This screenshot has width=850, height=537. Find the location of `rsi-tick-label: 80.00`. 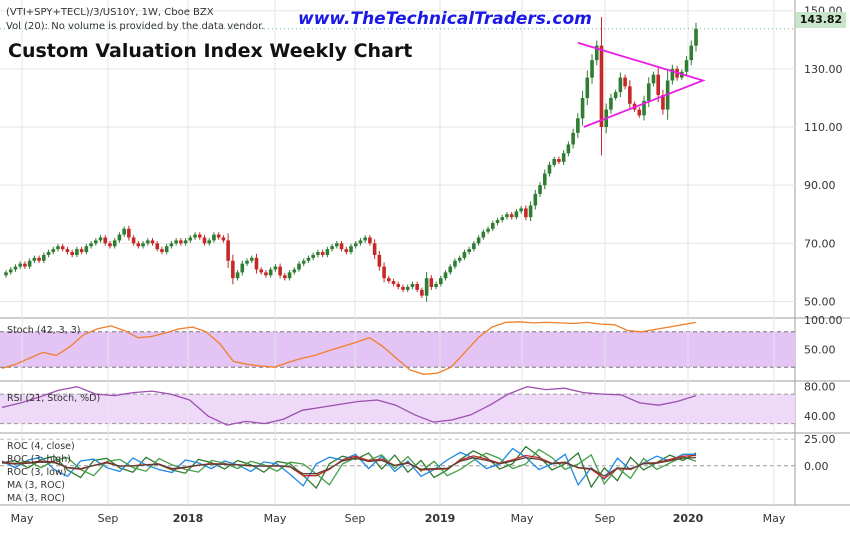

rsi-tick-label: 80.00 is located at coordinates (820, 387).